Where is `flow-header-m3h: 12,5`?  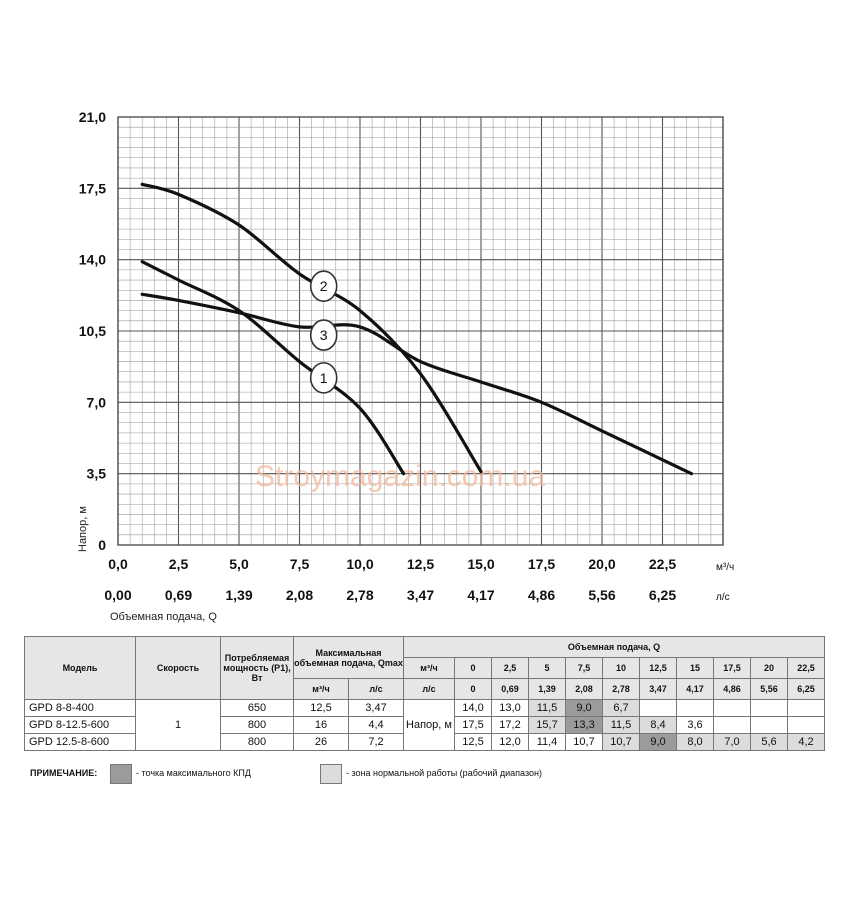
flow-header-m3h: 12,5 is located at coordinates (658, 668).